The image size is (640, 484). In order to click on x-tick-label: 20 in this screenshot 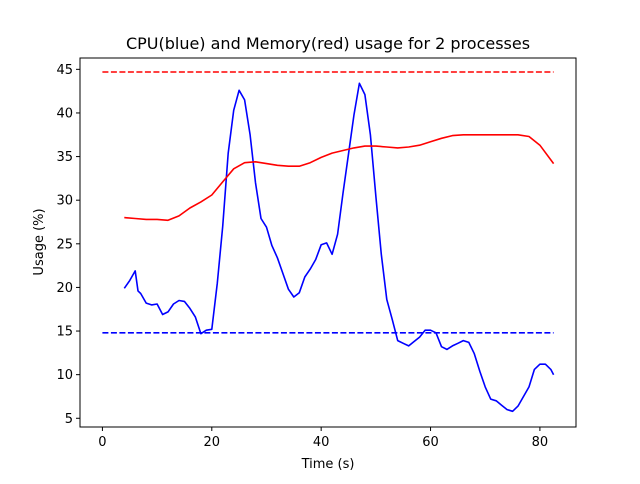, I will do `click(212, 442)`.